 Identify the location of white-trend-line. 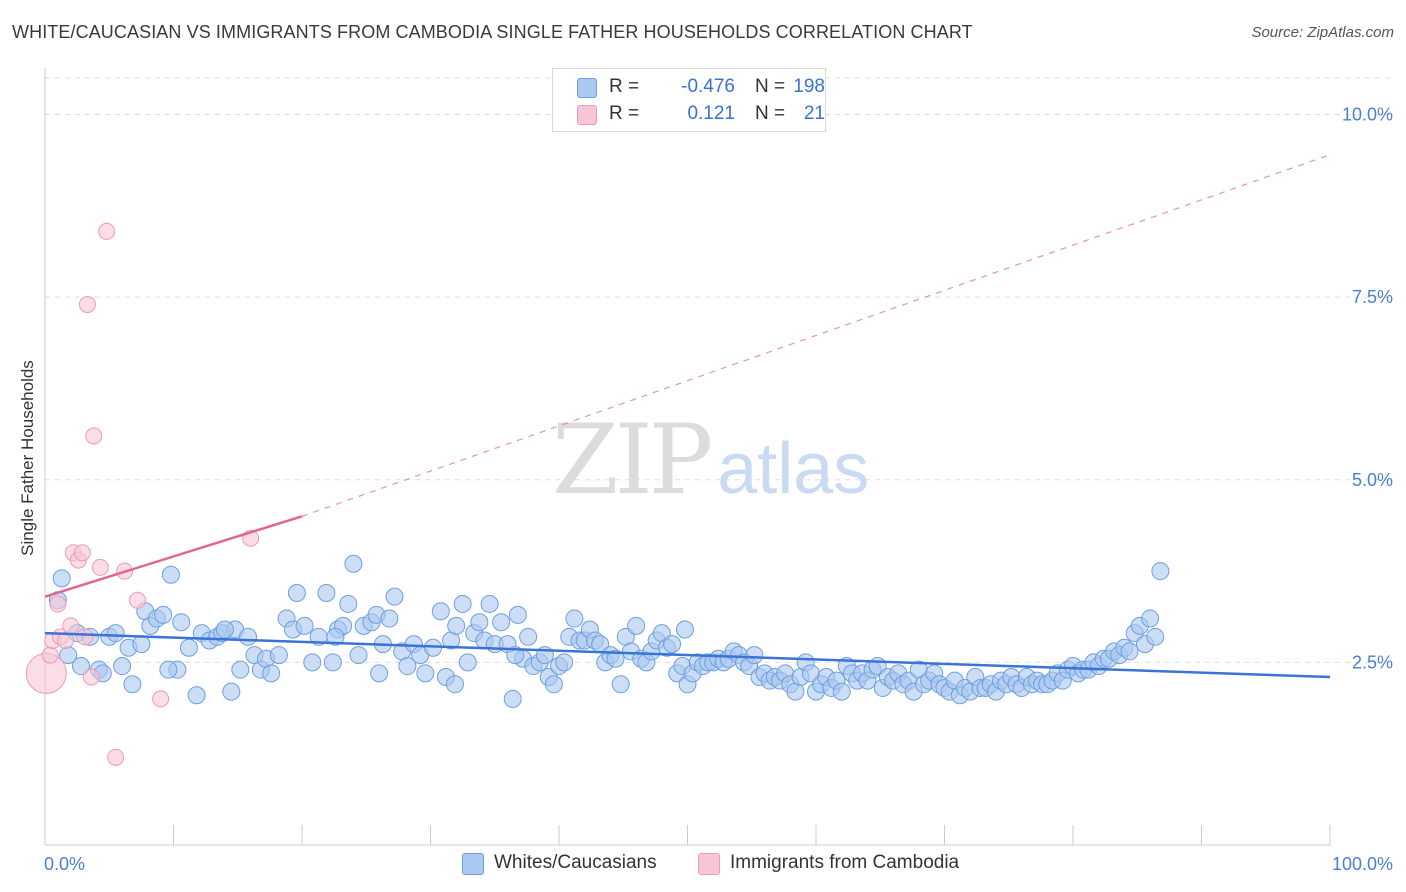
(687, 655).